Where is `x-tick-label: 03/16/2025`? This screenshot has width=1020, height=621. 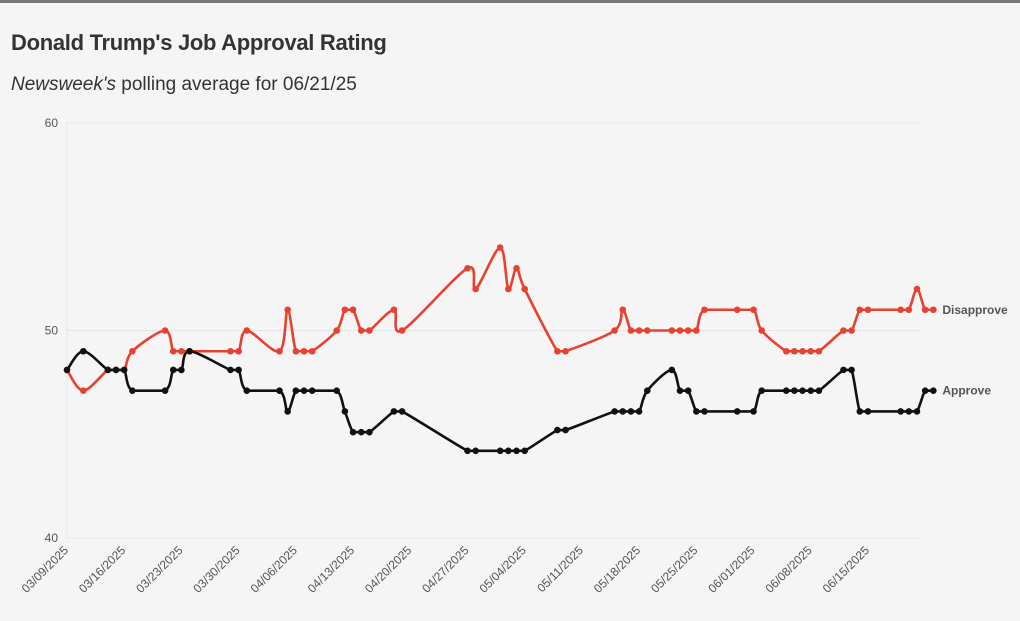 x-tick-label: 03/16/2025 is located at coordinates (102, 569).